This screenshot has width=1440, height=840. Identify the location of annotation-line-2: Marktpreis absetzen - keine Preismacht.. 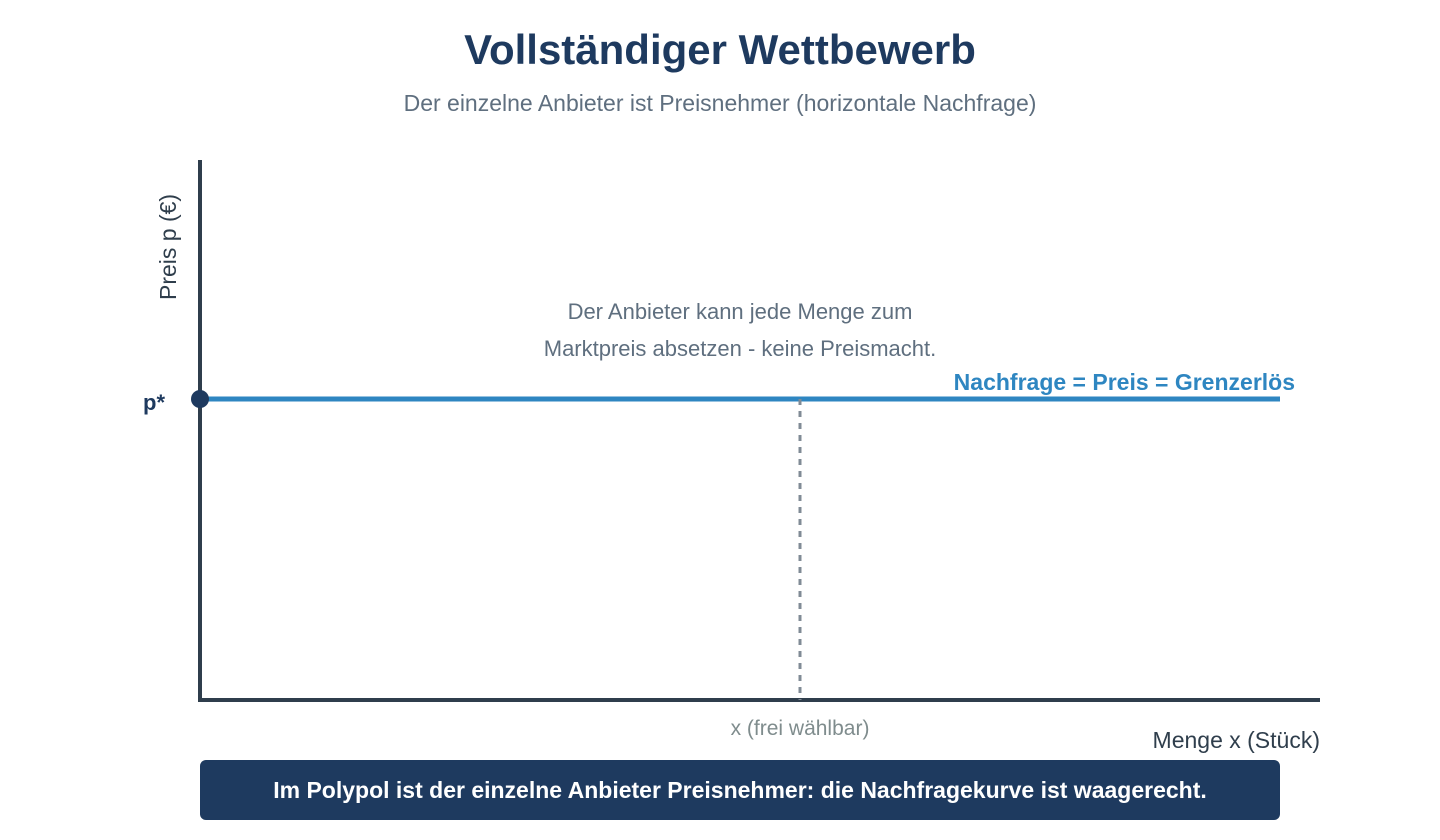
(740, 348).